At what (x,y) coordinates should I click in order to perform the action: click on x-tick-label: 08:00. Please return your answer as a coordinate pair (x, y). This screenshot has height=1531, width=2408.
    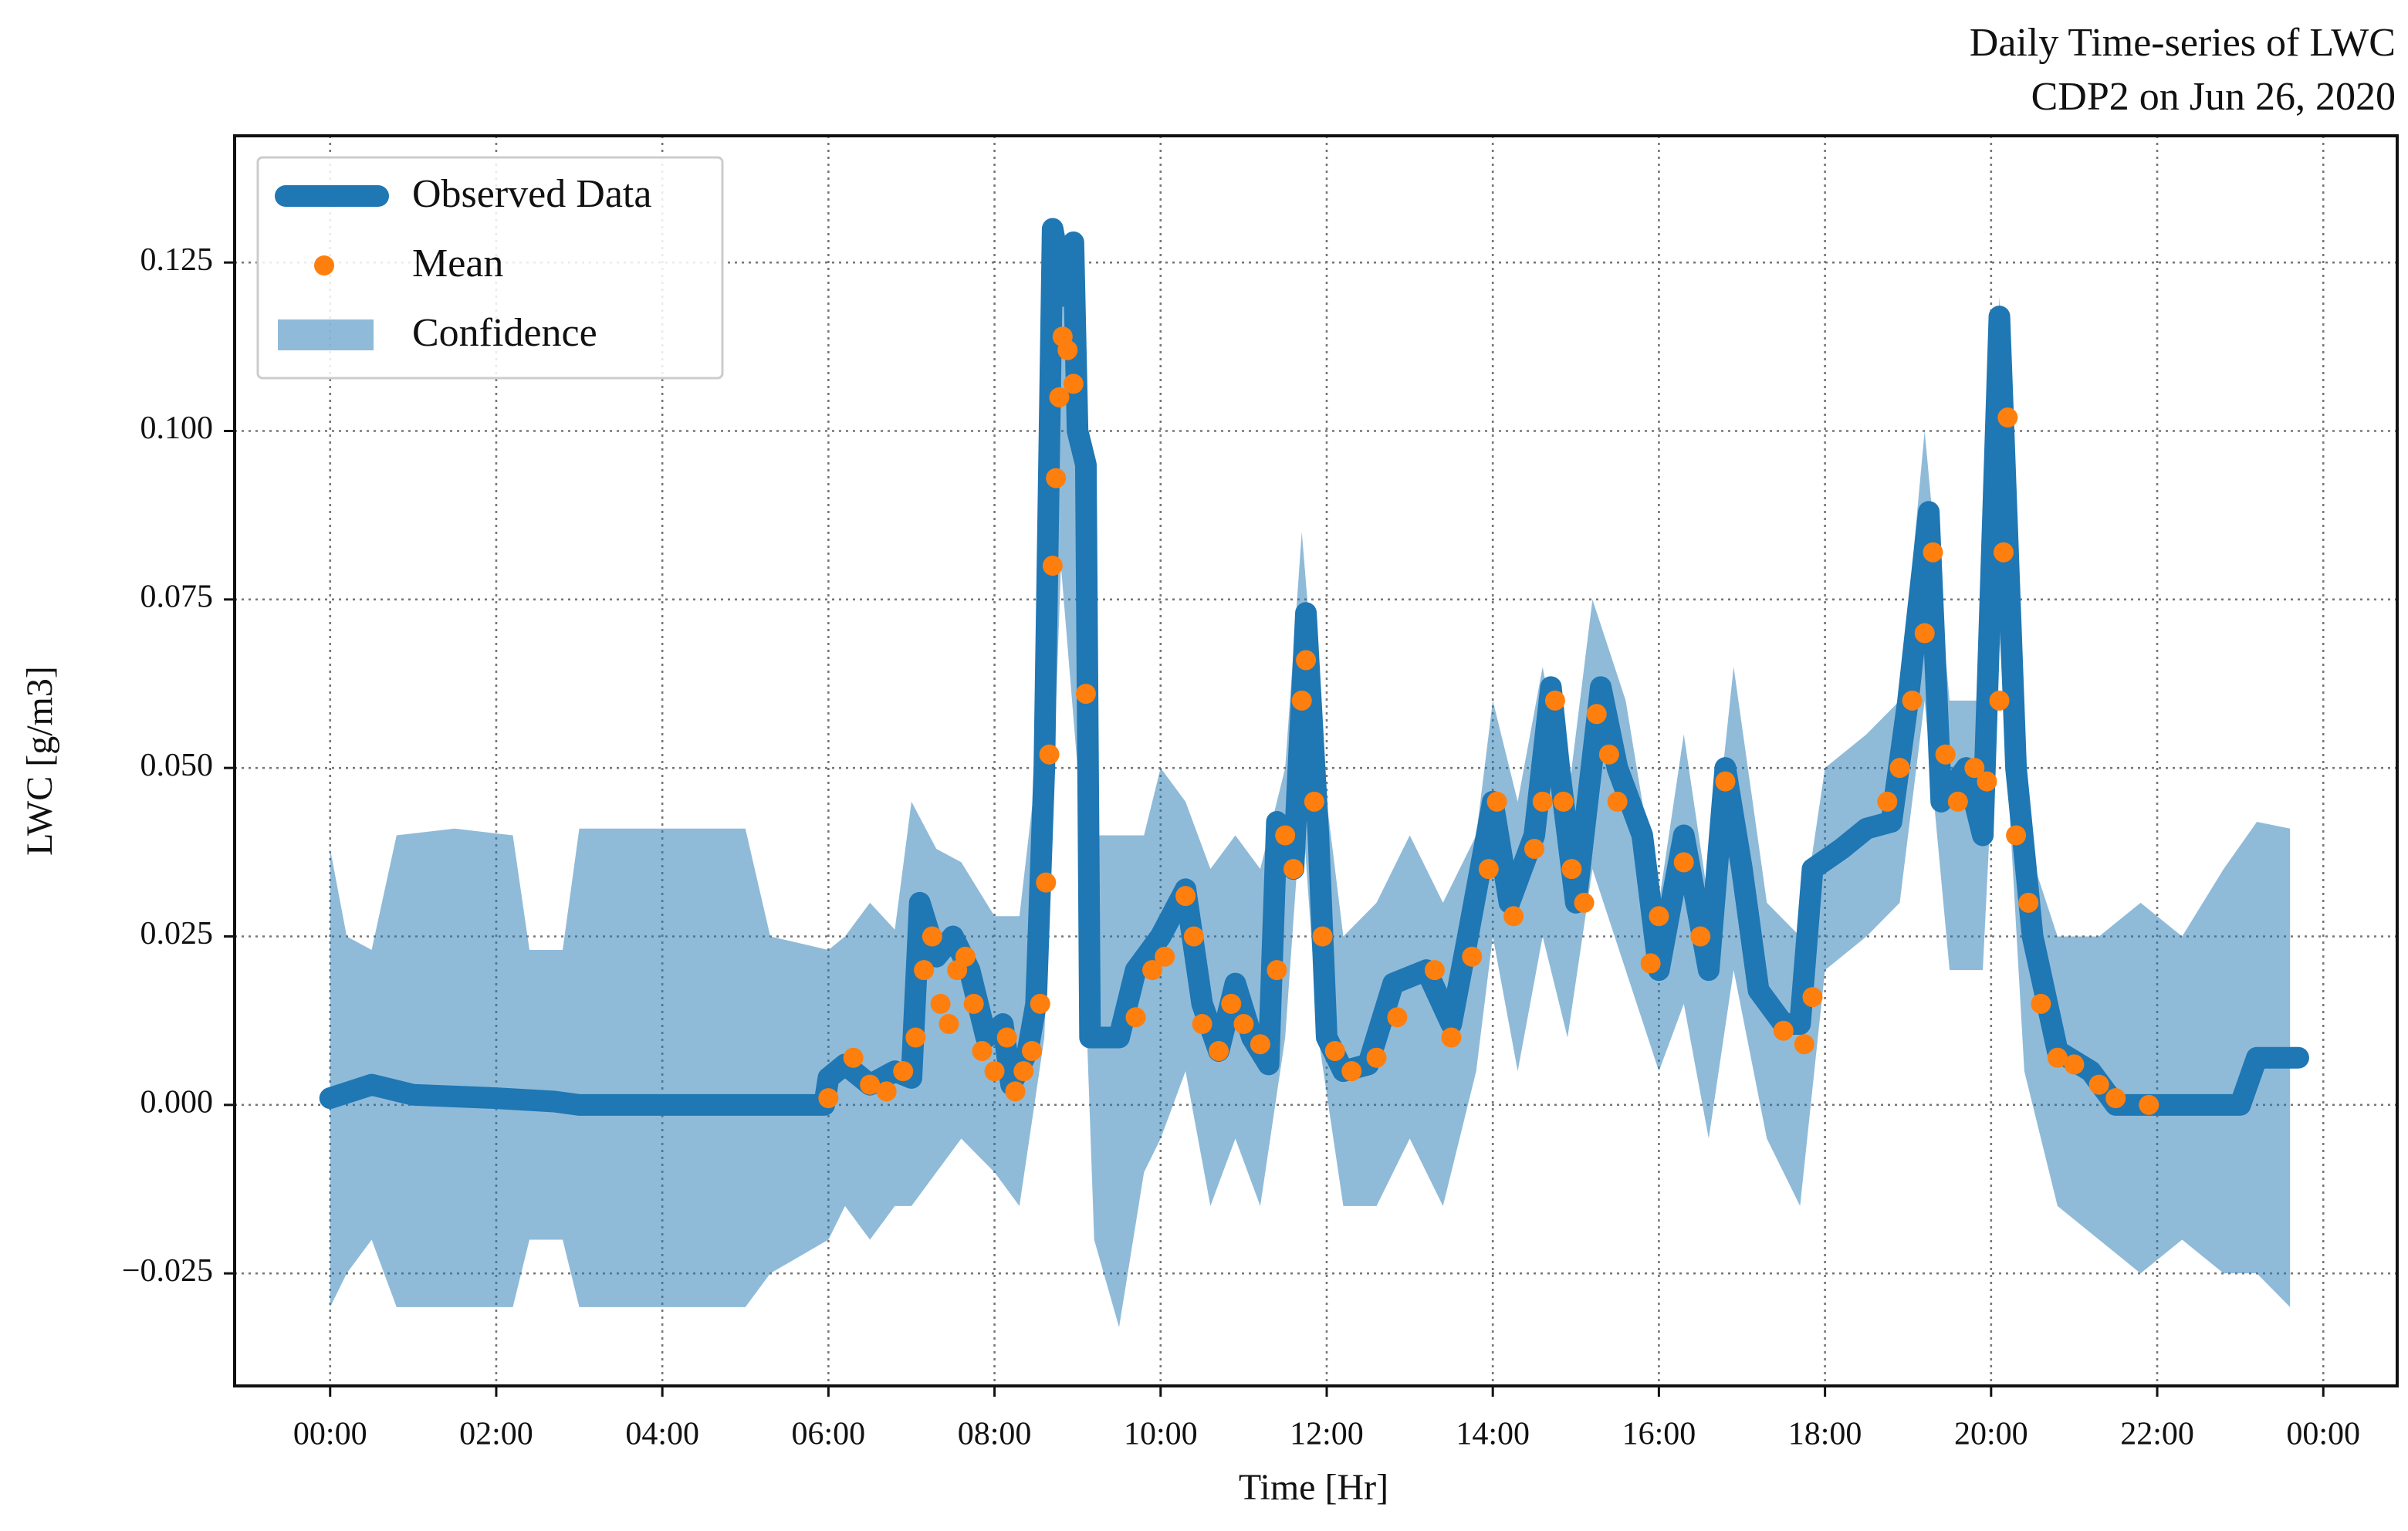
    Looking at the image, I should click on (995, 1435).